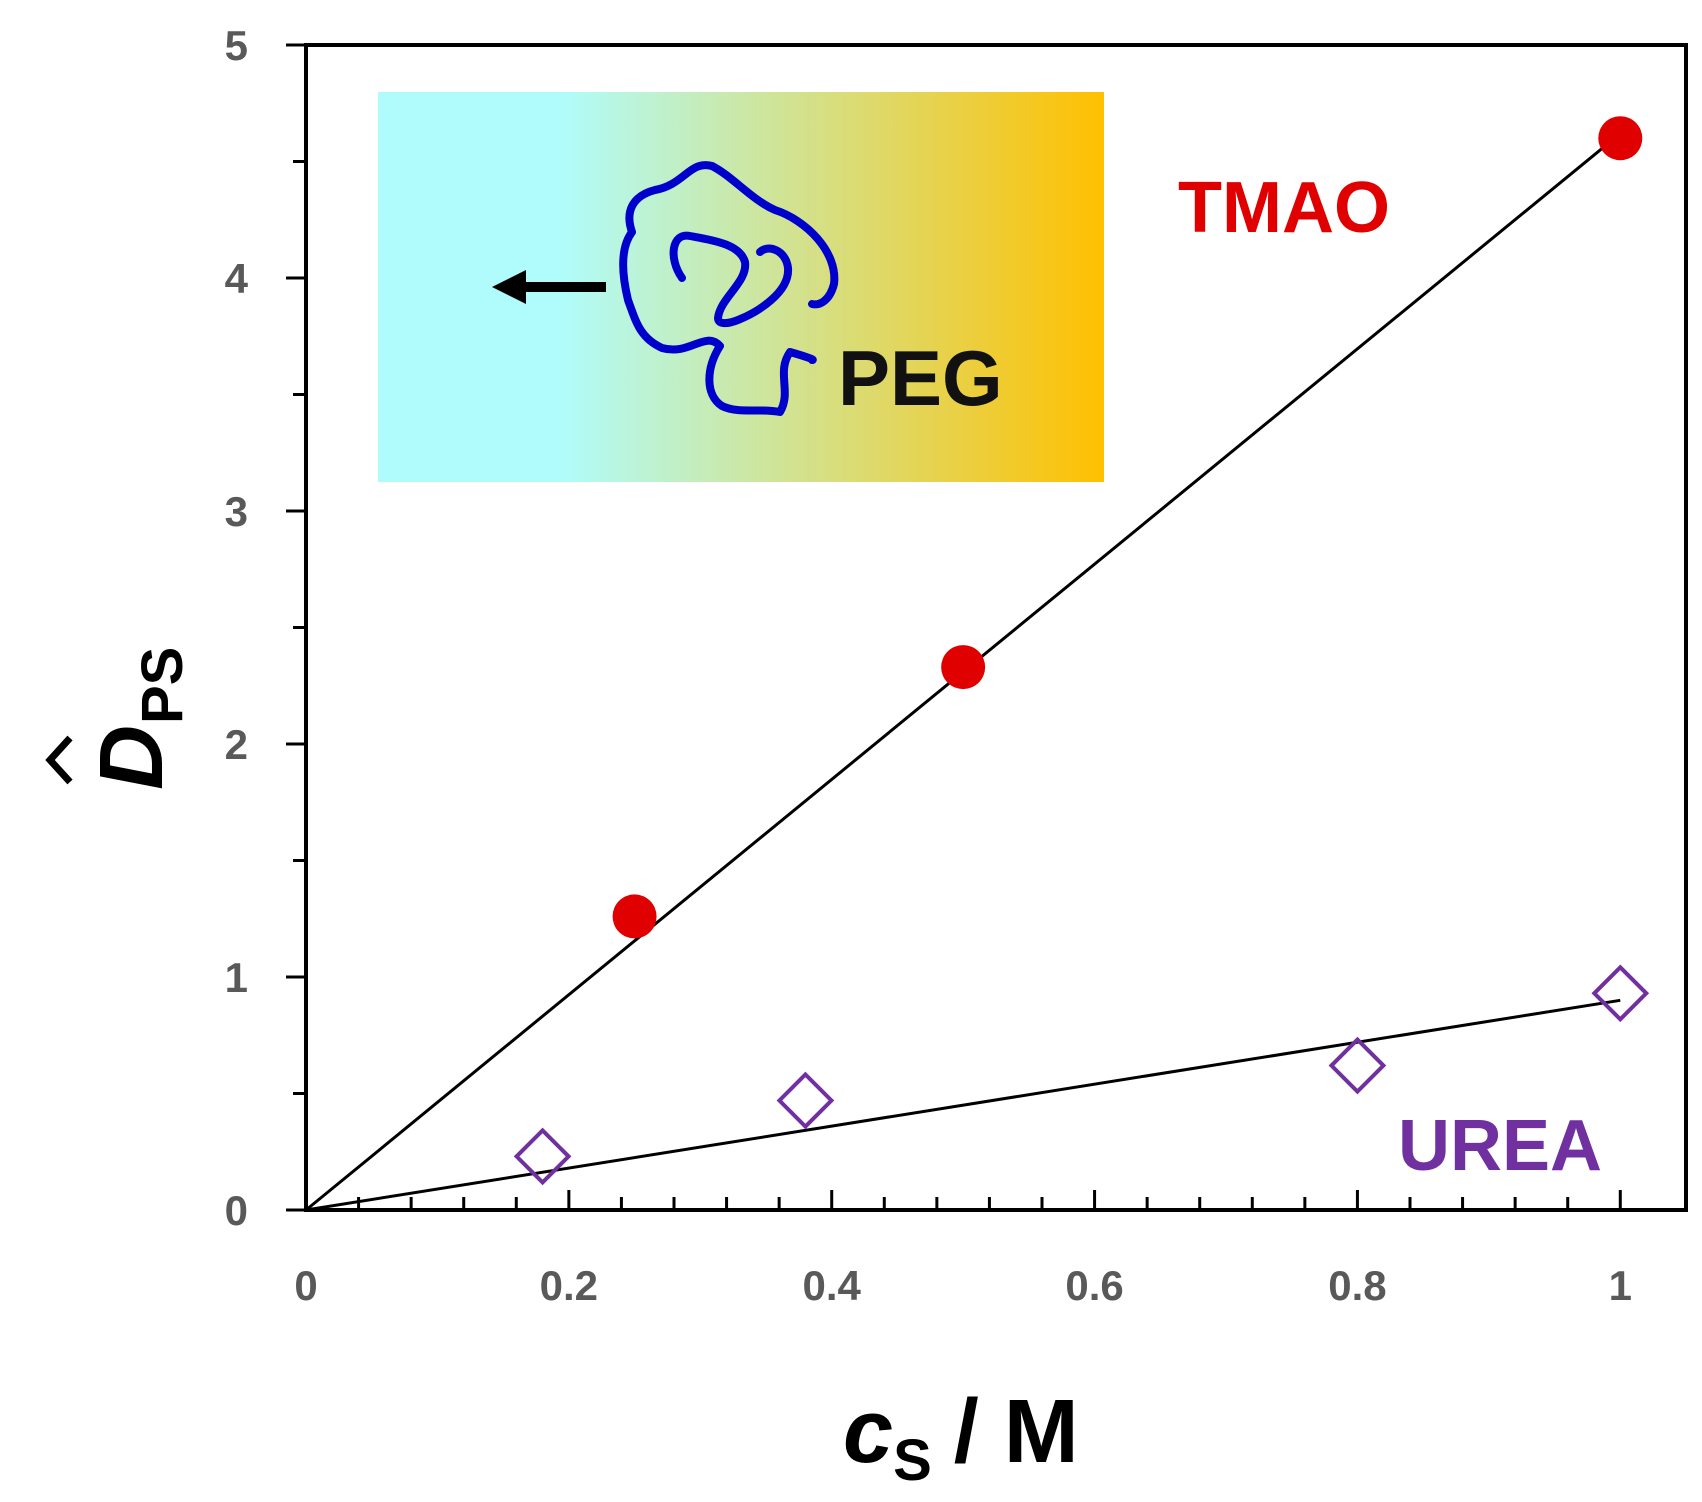  I want to click on x-axis-title-var: c, so click(868, 1432).